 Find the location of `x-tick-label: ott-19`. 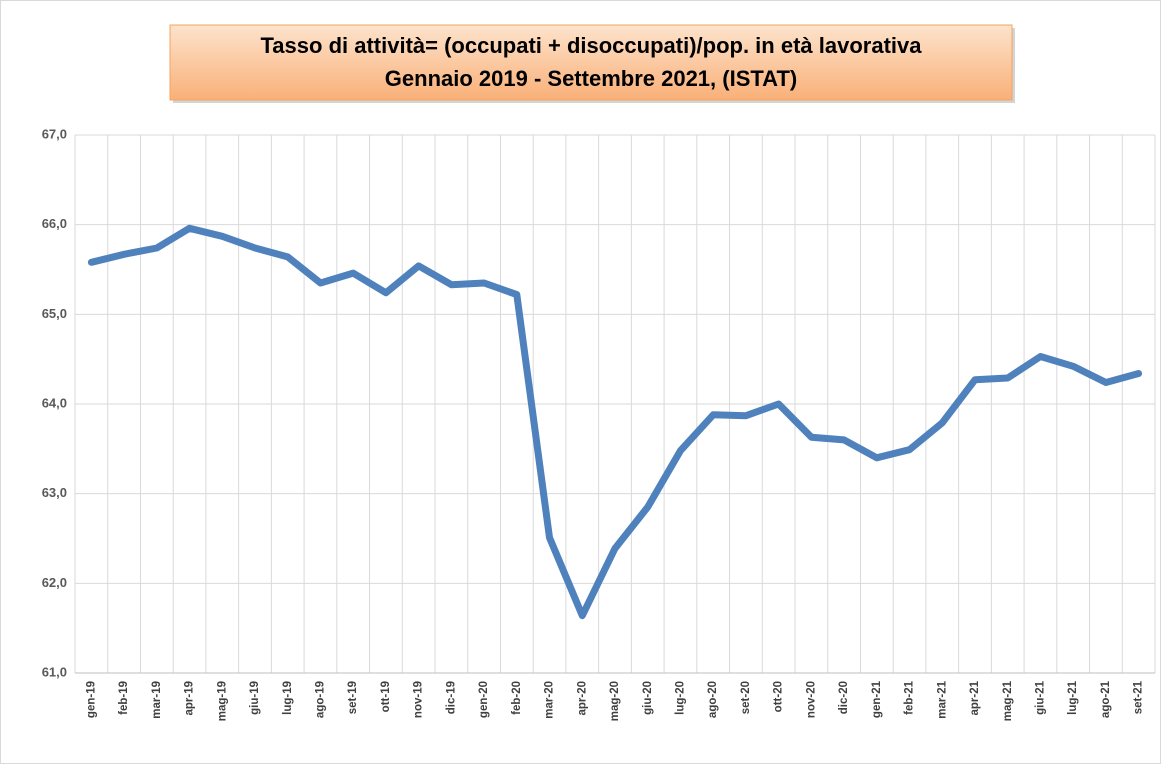

x-tick-label: ott-19 is located at coordinates (386, 696).